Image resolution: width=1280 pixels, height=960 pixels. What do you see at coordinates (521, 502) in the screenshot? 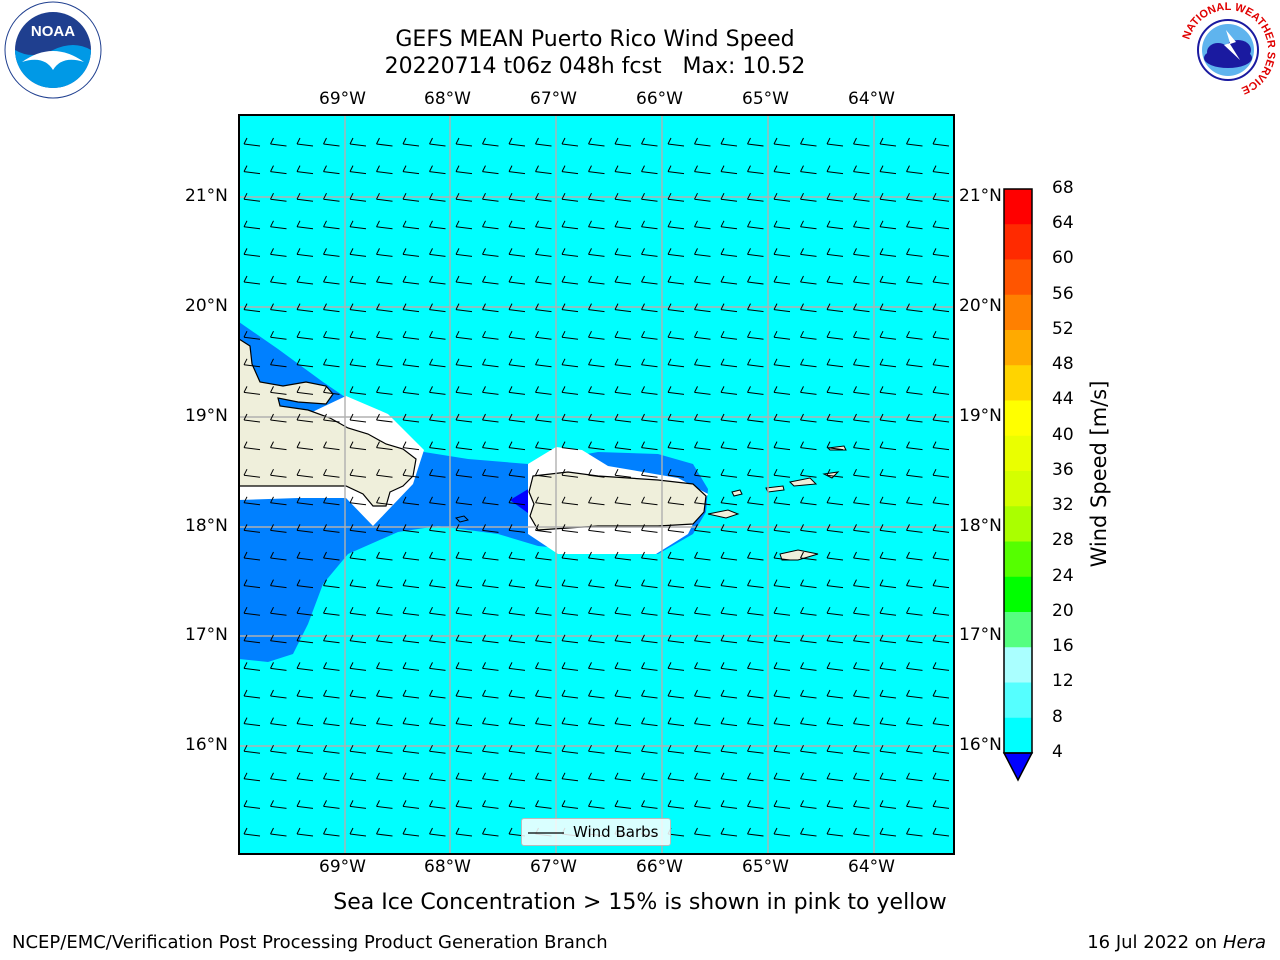
I see `calm-wind-patch` at bounding box center [521, 502].